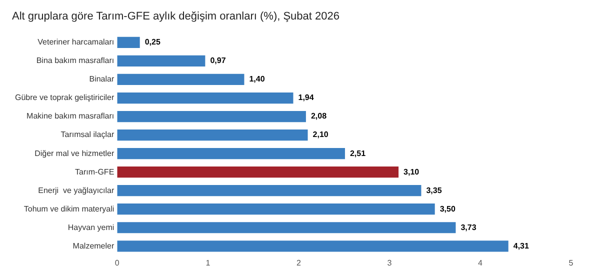 The height and width of the screenshot is (279, 591). What do you see at coordinates (69, 209) in the screenshot?
I see `y-tick-label: Tohum ve dikim materyali` at bounding box center [69, 209].